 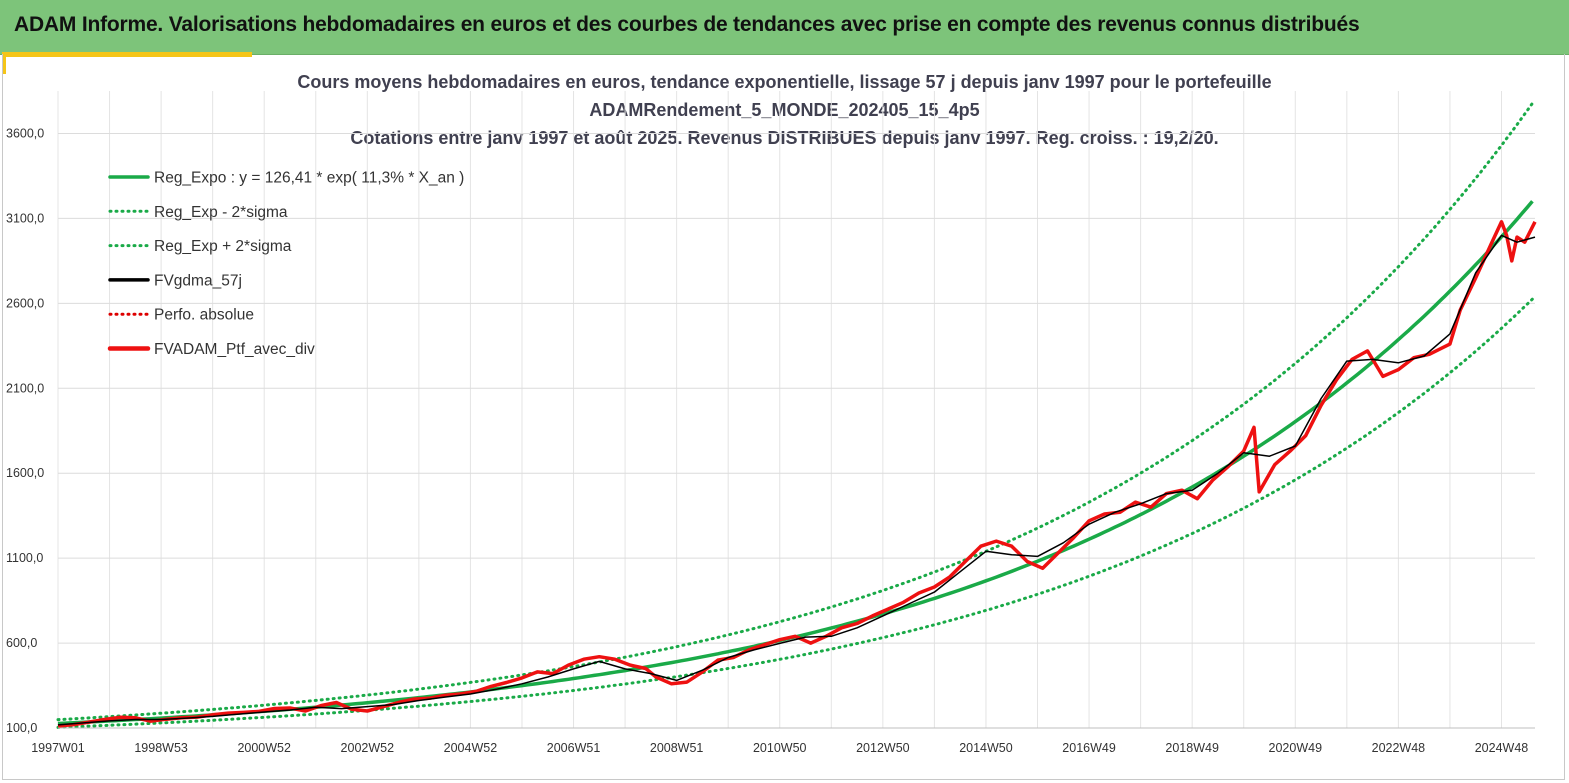 What do you see at coordinates (574, 748) in the screenshot?
I see `x-tick-label: 2006W51` at bounding box center [574, 748].